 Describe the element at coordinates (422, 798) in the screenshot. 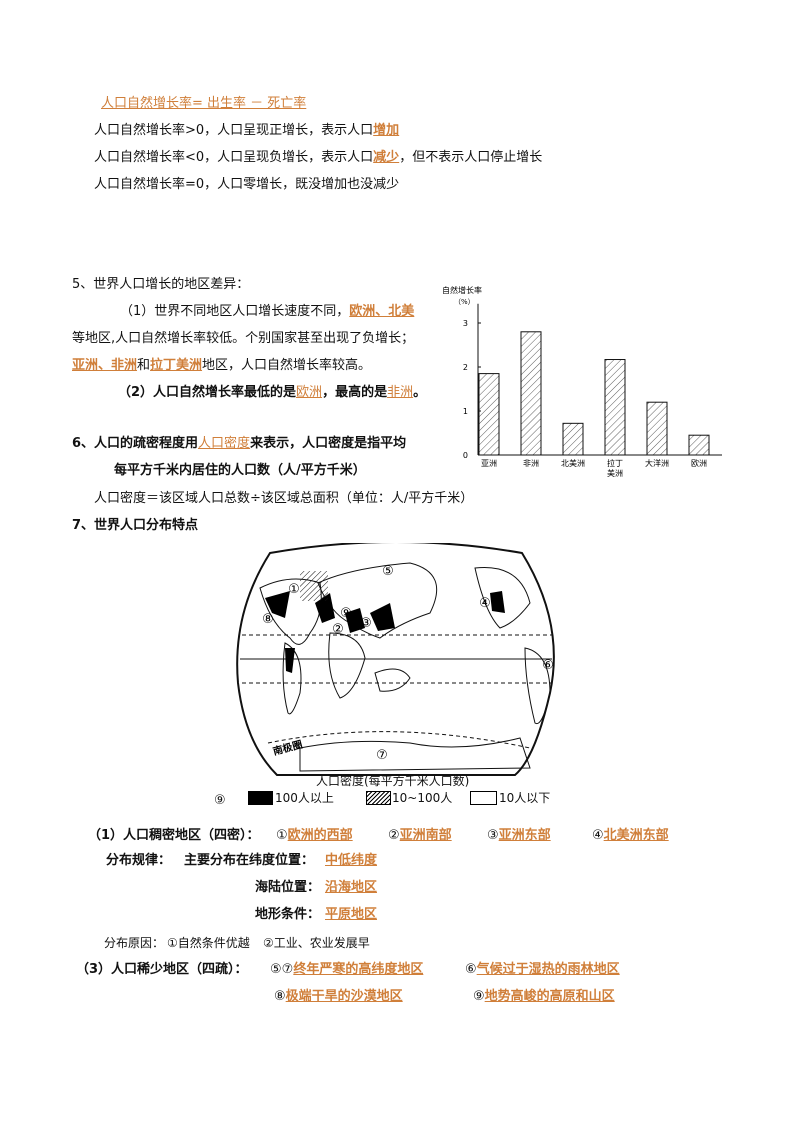

I see `legend-label: 10~100人` at that location.